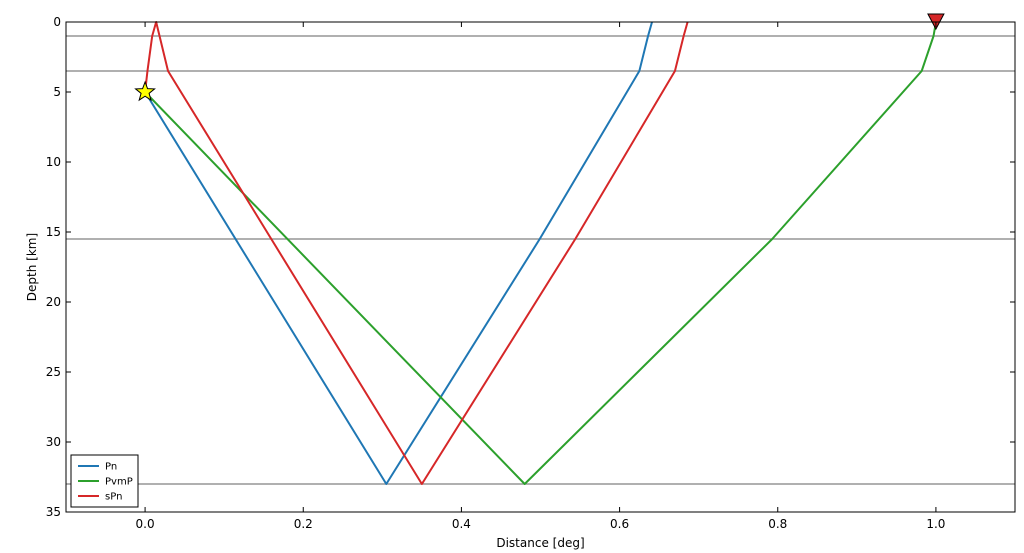 The image size is (1024, 553). I want to click on x-tick-label: 0.4, so click(461, 524).